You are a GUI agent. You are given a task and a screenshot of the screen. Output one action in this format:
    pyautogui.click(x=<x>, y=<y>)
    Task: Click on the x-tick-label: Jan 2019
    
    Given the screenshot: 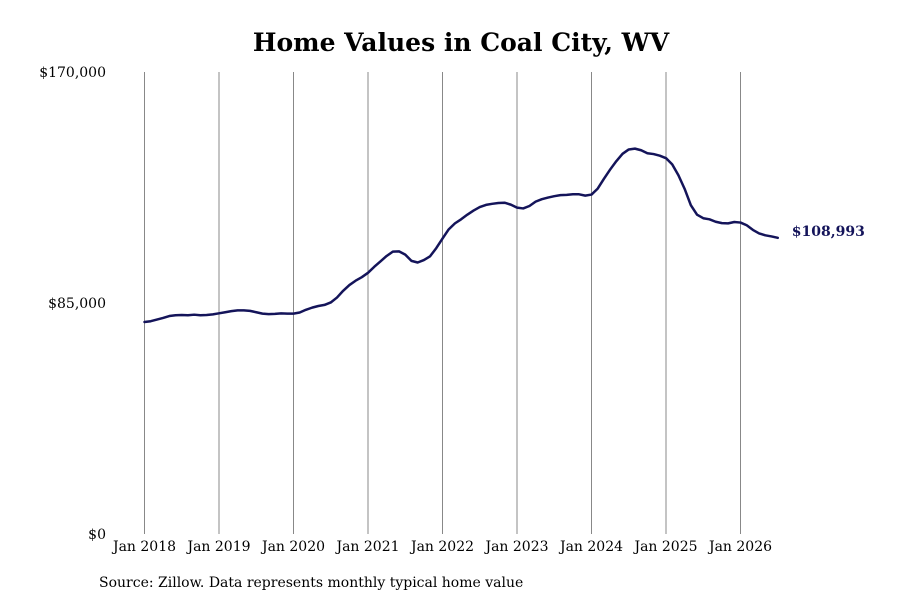 What is the action you would take?
    pyautogui.click(x=217, y=547)
    